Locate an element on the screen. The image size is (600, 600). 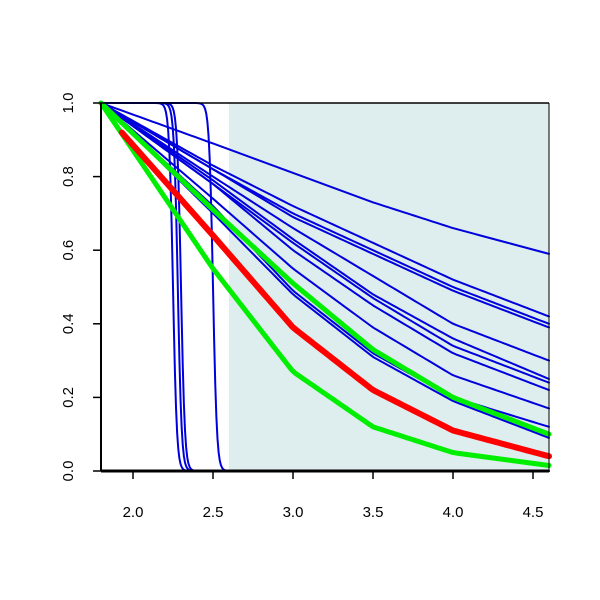
x-tick-label: 4.0 is located at coordinates (453, 512).